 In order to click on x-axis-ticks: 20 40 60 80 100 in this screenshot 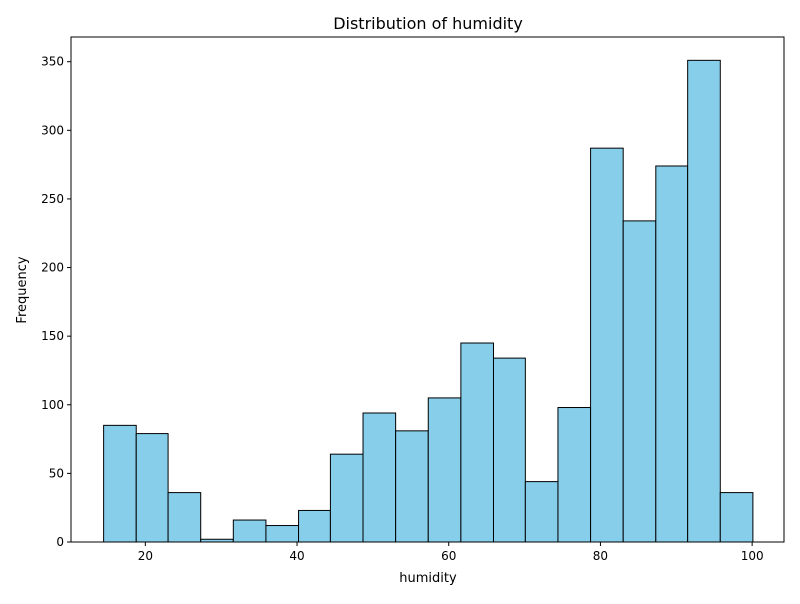, I will do `click(451, 552)`.